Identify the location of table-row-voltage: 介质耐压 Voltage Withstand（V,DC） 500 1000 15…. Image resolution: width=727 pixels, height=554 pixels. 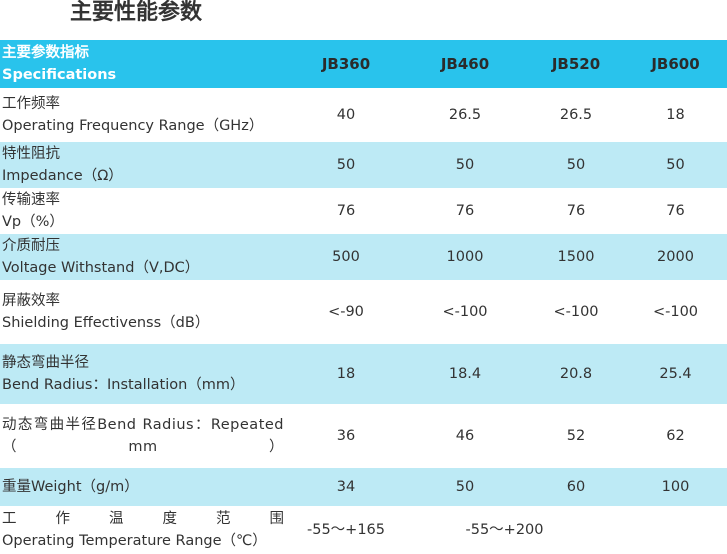
(363, 257).